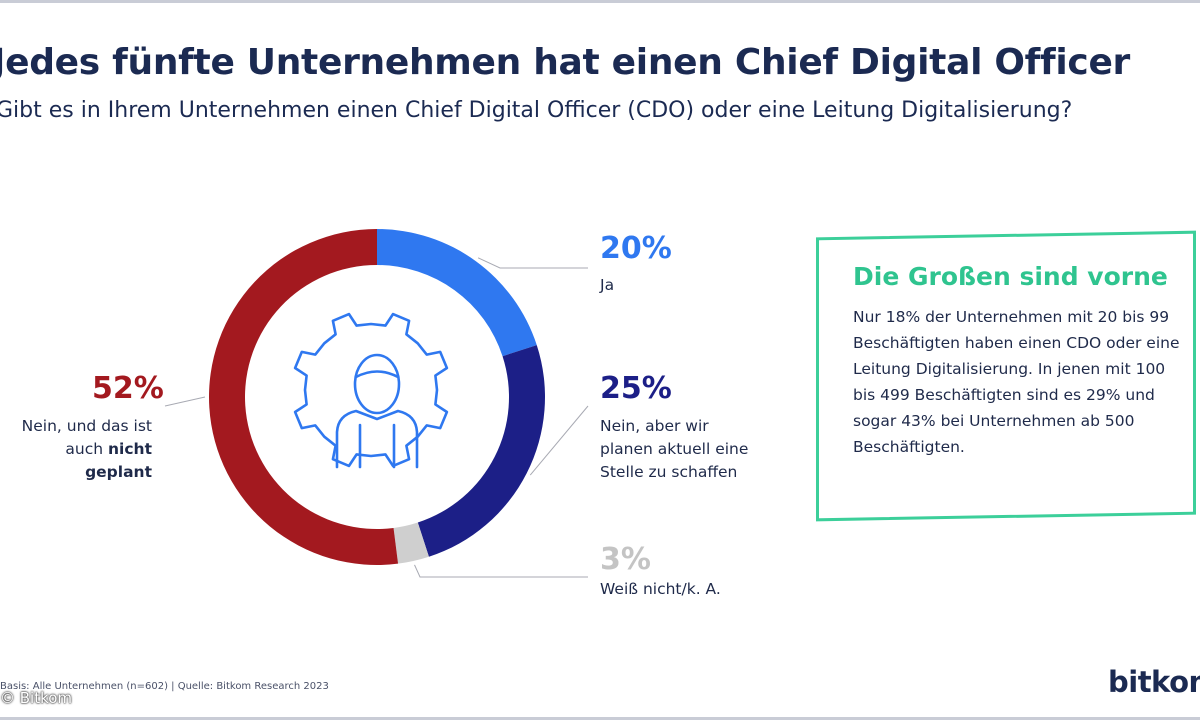 Image resolution: width=1200 pixels, height=720 pixels. Describe the element at coordinates (532, 263) in the screenshot. I see `leader-line-ja` at that location.